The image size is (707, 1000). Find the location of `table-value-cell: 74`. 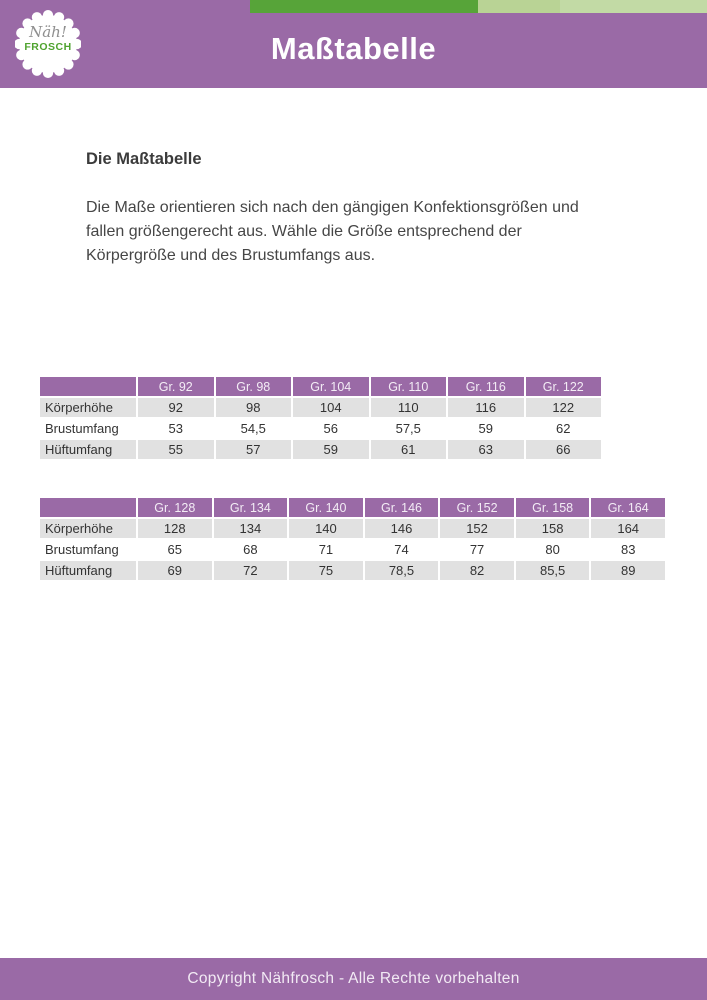

table-value-cell: 74 is located at coordinates (401, 549).